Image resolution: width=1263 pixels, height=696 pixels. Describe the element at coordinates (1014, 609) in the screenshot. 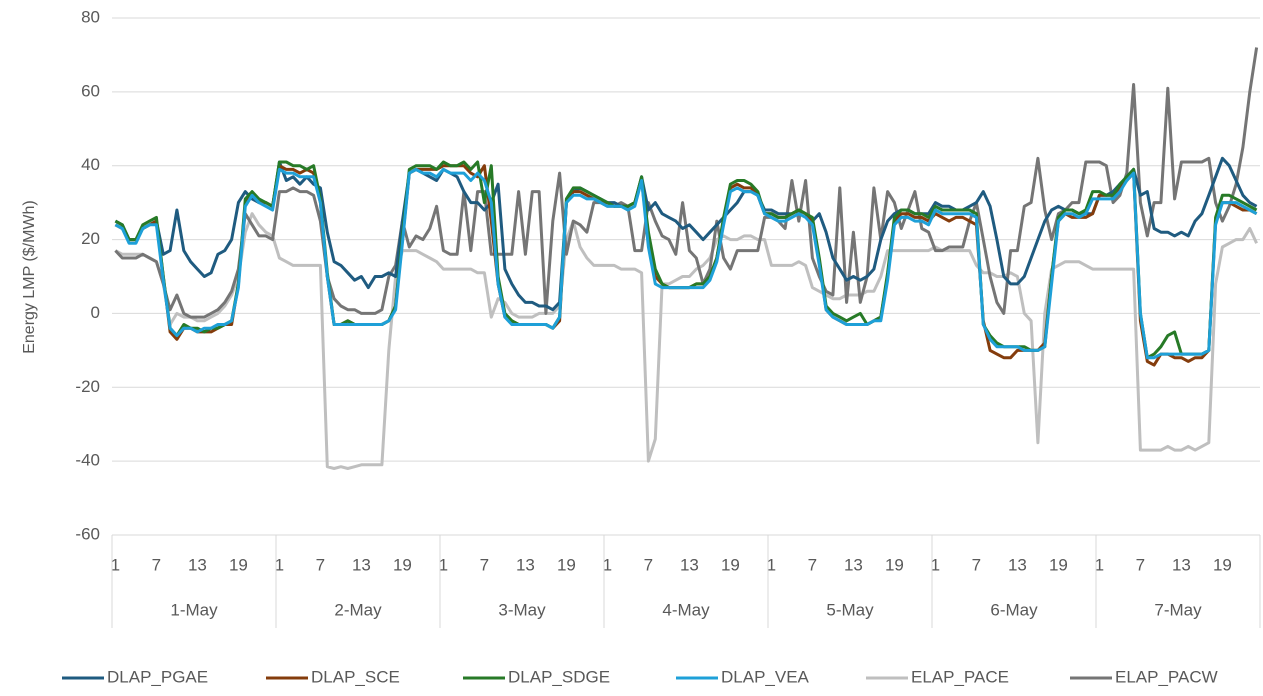

I see `group-label: 6-May` at that location.